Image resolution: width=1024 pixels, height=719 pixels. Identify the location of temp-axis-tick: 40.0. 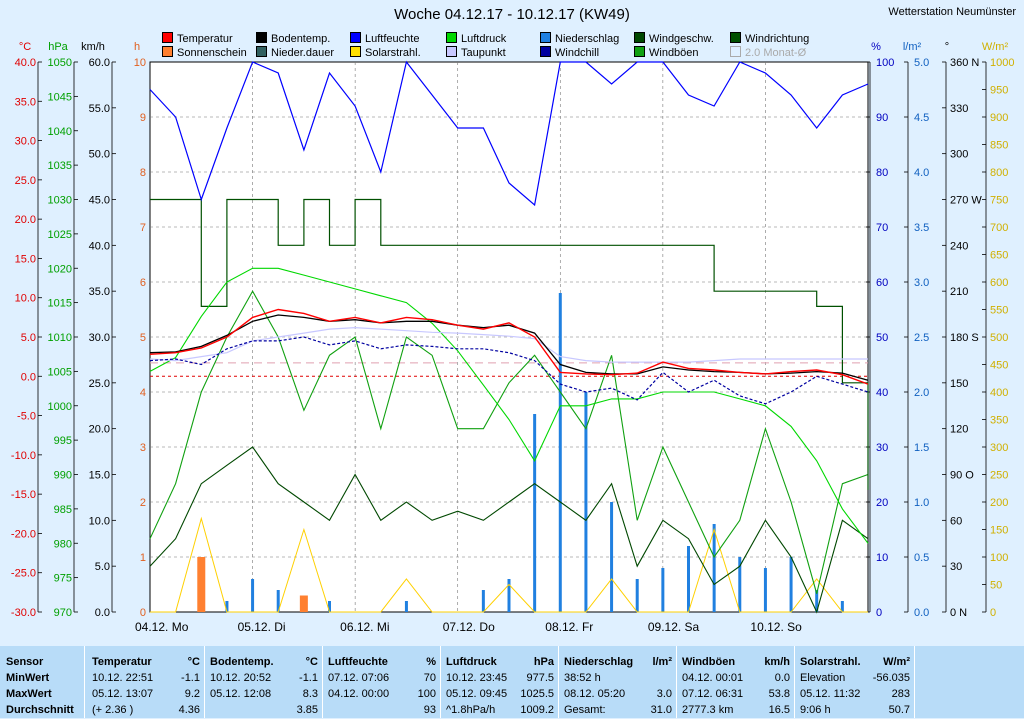
(25, 63).